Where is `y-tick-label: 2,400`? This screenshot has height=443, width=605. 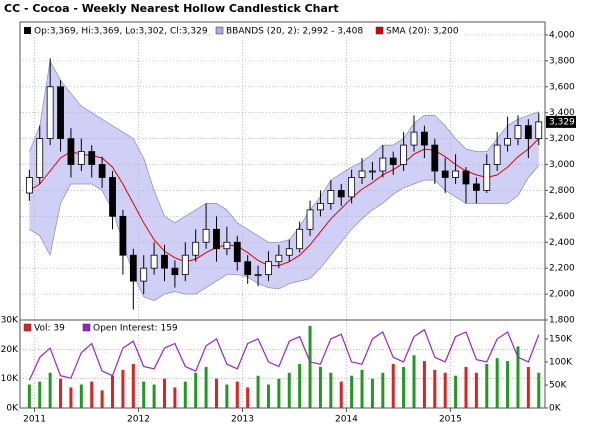
y-tick-label: 2,400 is located at coordinates (562, 243).